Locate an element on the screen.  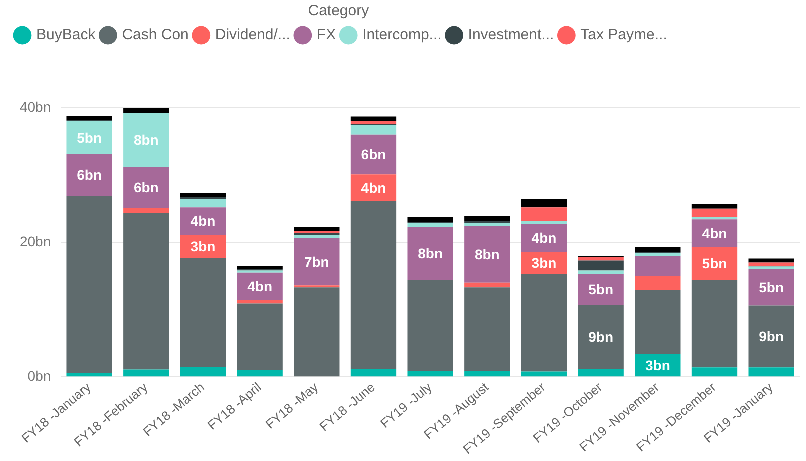
legend-label: FX is located at coordinates (326, 35).